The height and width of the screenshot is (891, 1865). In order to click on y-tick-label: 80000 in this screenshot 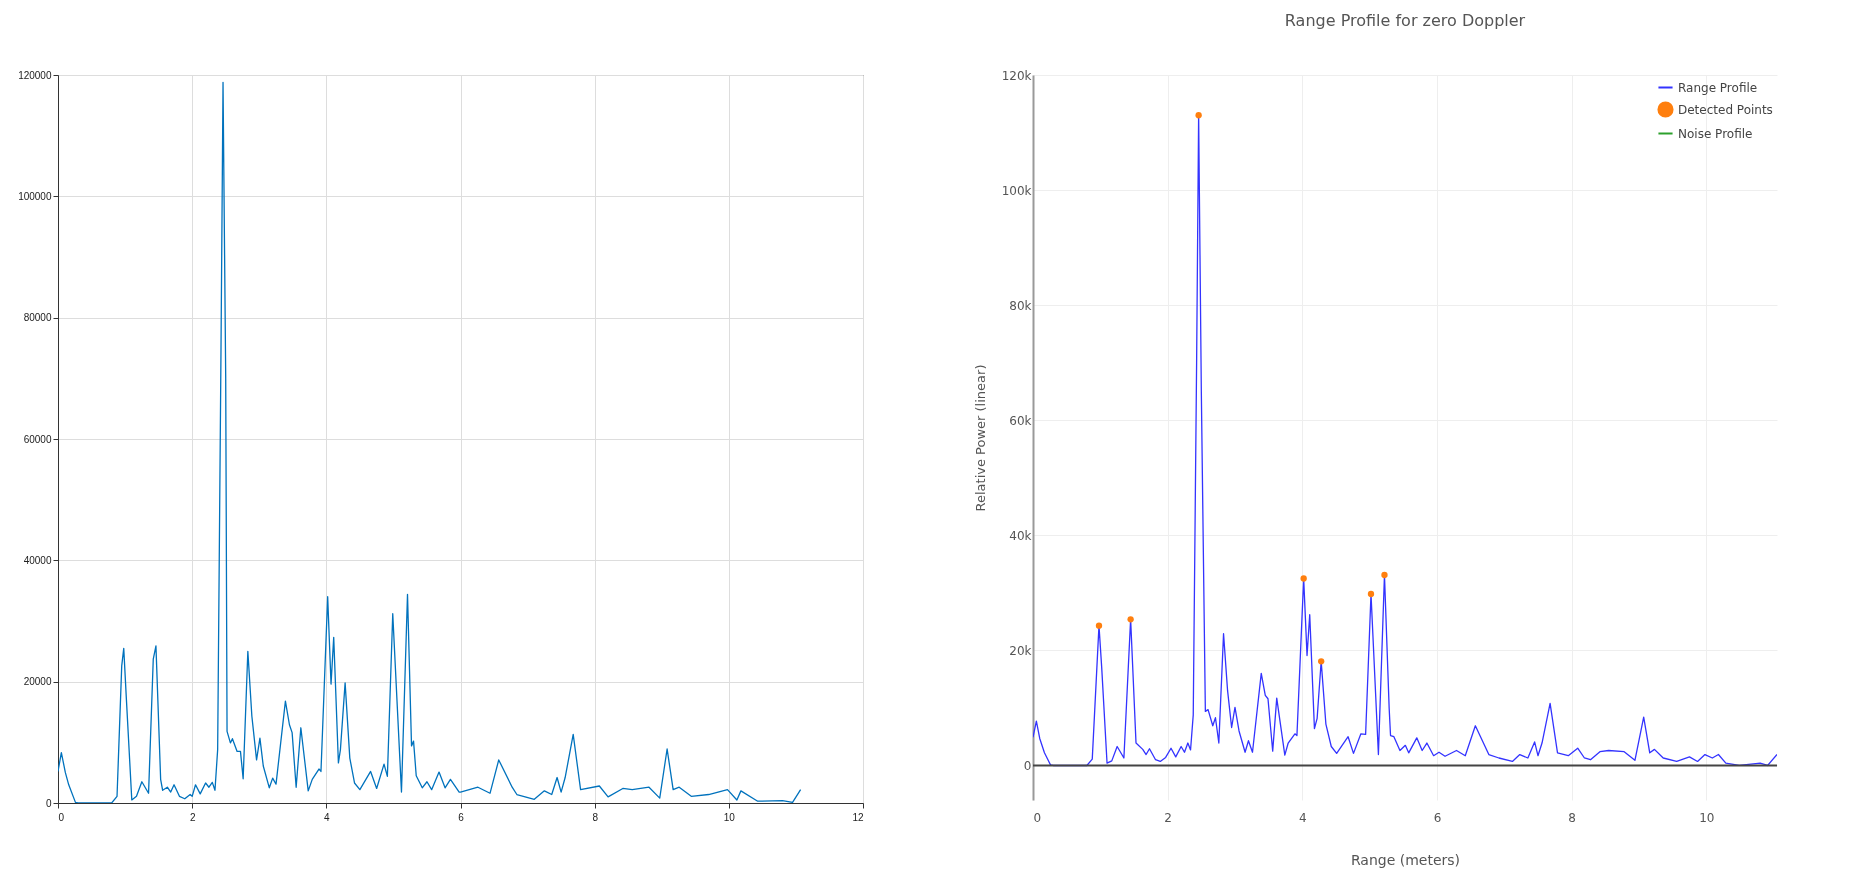, I will do `click(37, 318)`.